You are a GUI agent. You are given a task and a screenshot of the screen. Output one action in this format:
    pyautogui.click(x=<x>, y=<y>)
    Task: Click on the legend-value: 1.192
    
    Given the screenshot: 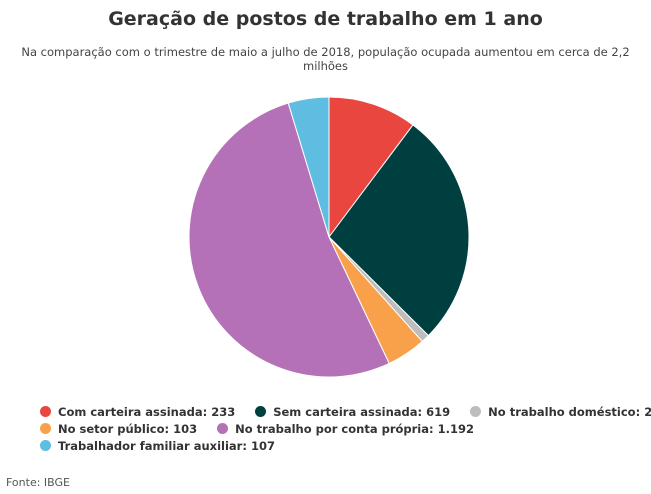 What is the action you would take?
    pyautogui.click(x=455, y=428)
    